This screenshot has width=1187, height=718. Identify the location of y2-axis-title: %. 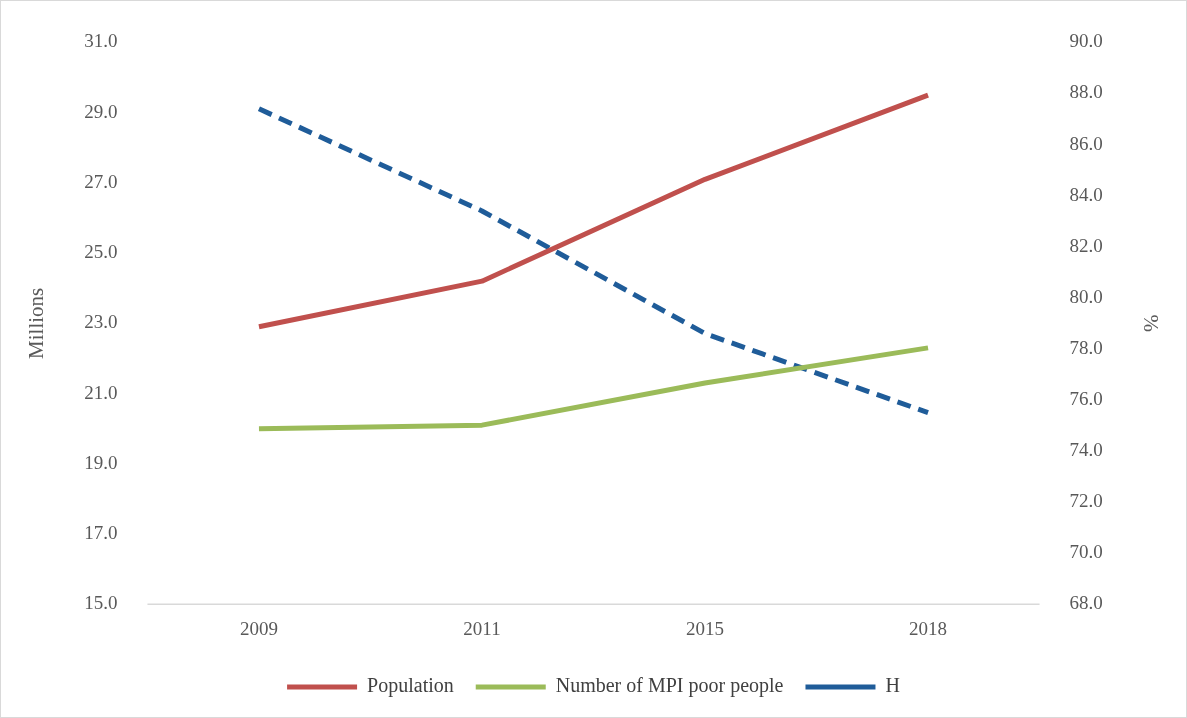
(1150, 323).